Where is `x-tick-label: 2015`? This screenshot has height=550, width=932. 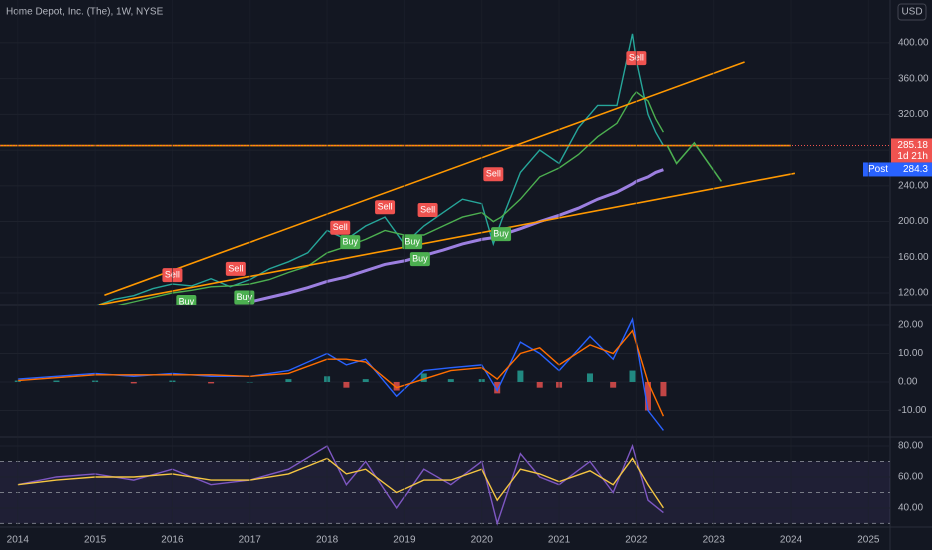
x-tick-label: 2015 is located at coordinates (95, 540).